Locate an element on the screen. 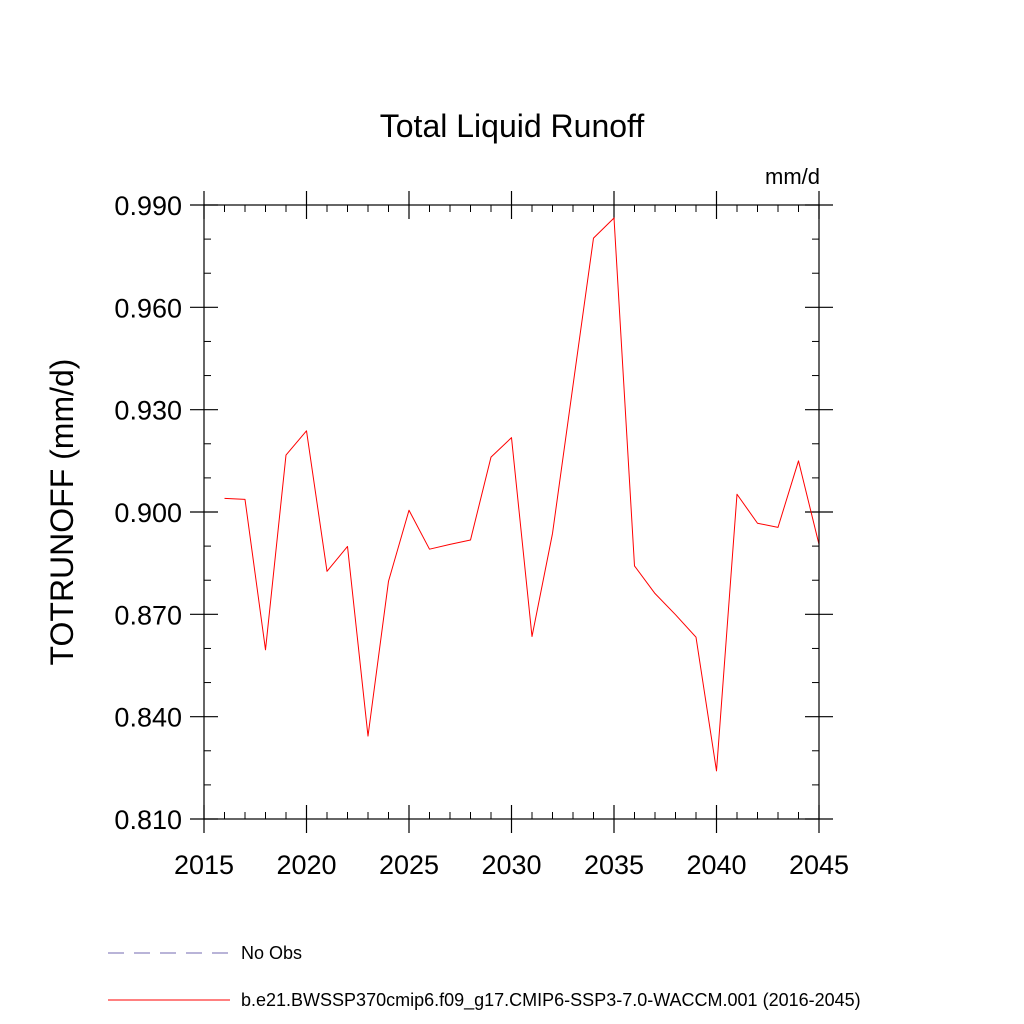 This screenshot has width=1024, height=1024. y-tick-label: 0.810 is located at coordinates (148, 820).